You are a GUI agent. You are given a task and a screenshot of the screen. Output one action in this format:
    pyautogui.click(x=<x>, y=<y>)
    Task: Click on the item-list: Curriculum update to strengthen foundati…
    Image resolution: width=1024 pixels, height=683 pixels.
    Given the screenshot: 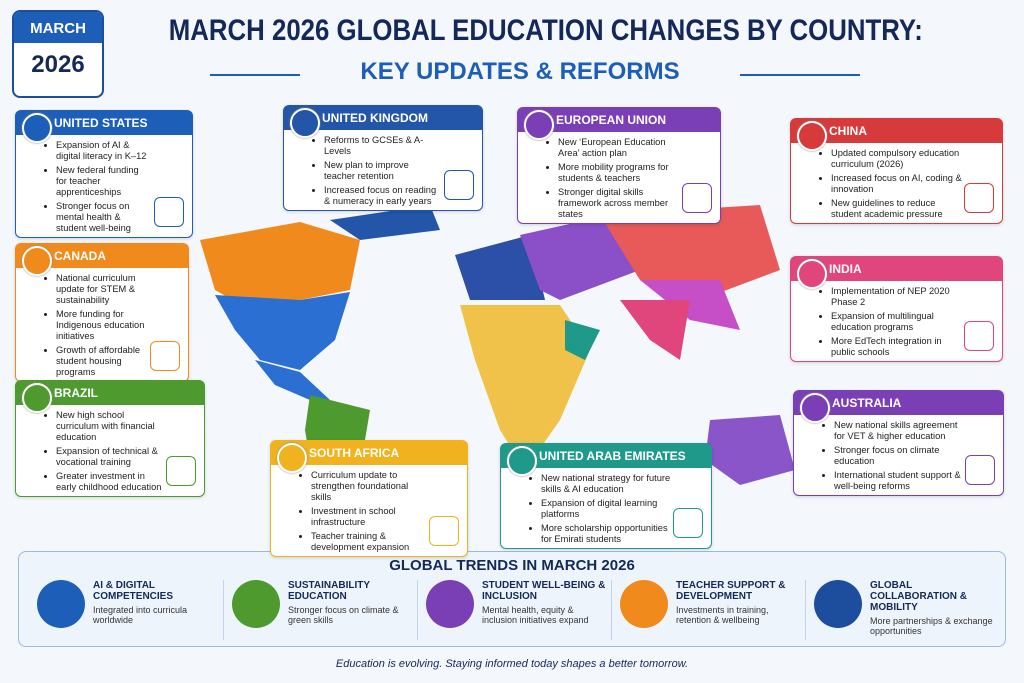 What is the action you would take?
    pyautogui.click(x=369, y=511)
    